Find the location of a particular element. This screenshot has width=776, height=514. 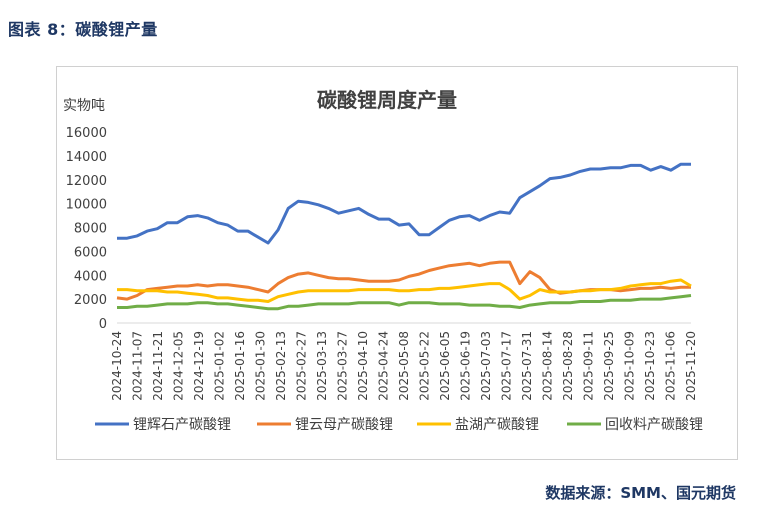

x-tick-label: 2025-01-16 is located at coordinates (240, 366).